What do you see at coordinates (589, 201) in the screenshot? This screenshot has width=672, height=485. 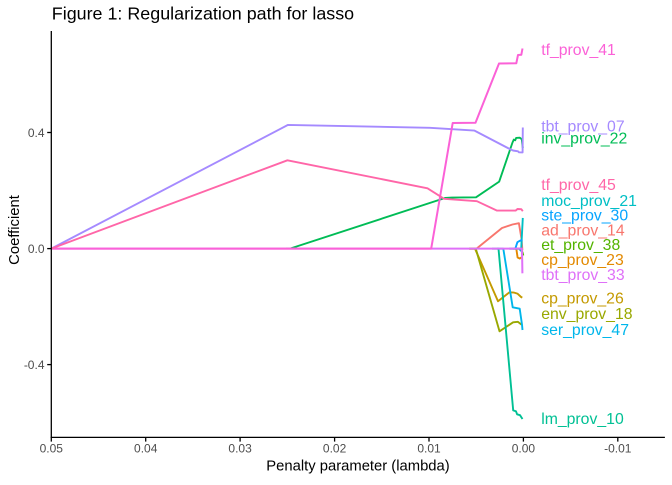 I see `svg-text: moc_prov_21` at bounding box center [589, 201].